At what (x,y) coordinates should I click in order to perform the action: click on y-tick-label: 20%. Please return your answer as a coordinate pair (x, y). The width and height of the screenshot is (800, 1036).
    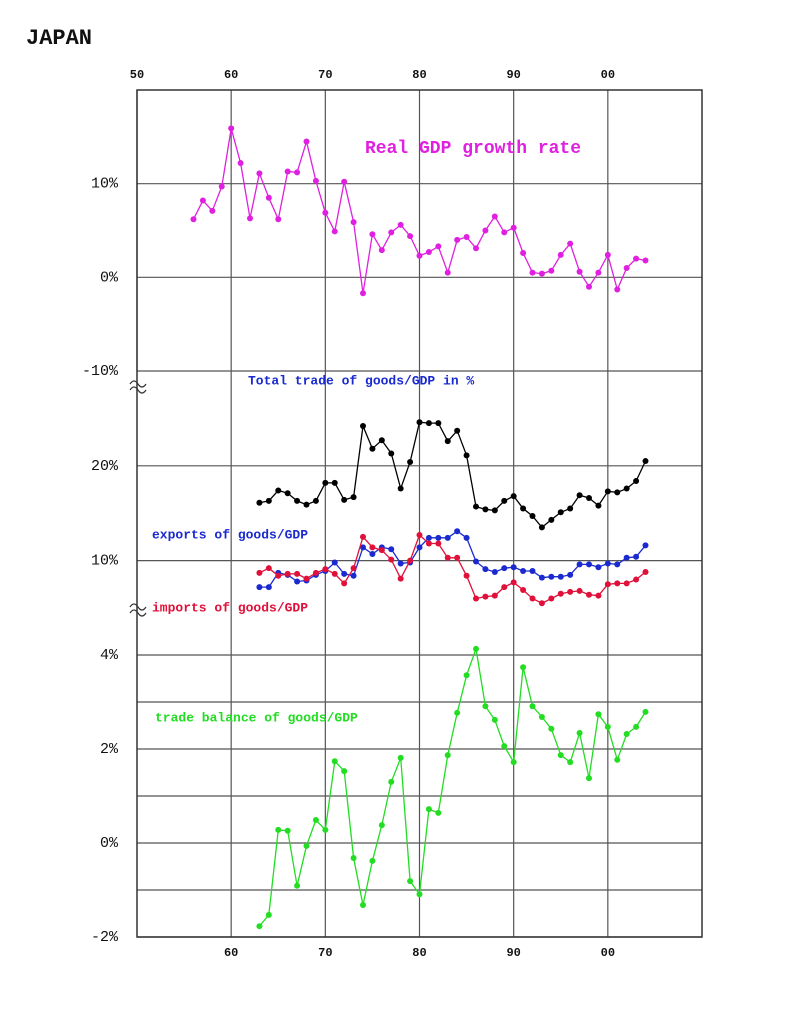
    Looking at the image, I should click on (105, 466).